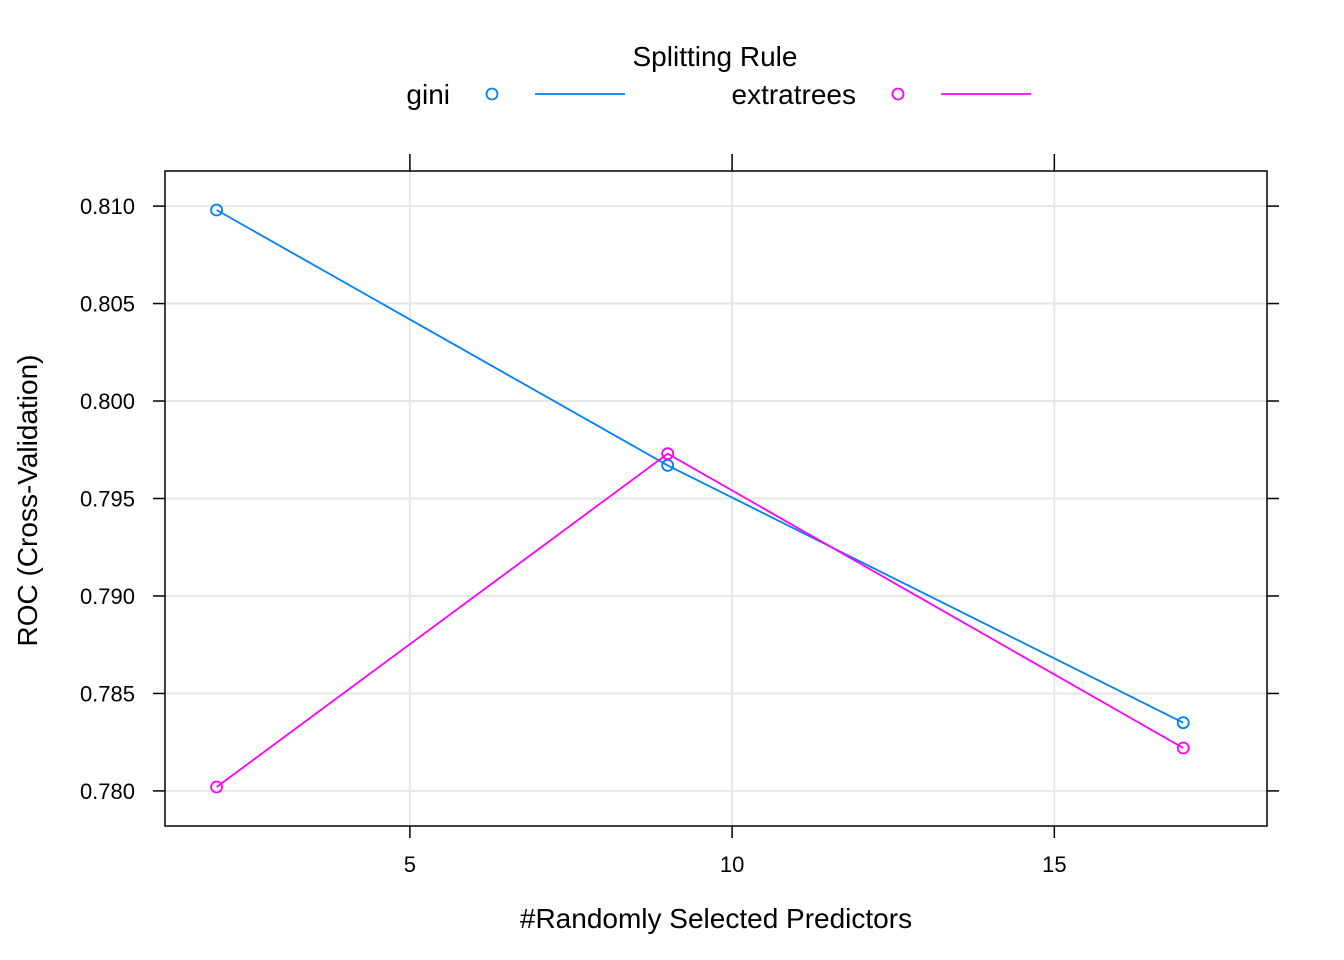 The height and width of the screenshot is (960, 1344). I want to click on legend-title: Splitting Rule, so click(715, 56).